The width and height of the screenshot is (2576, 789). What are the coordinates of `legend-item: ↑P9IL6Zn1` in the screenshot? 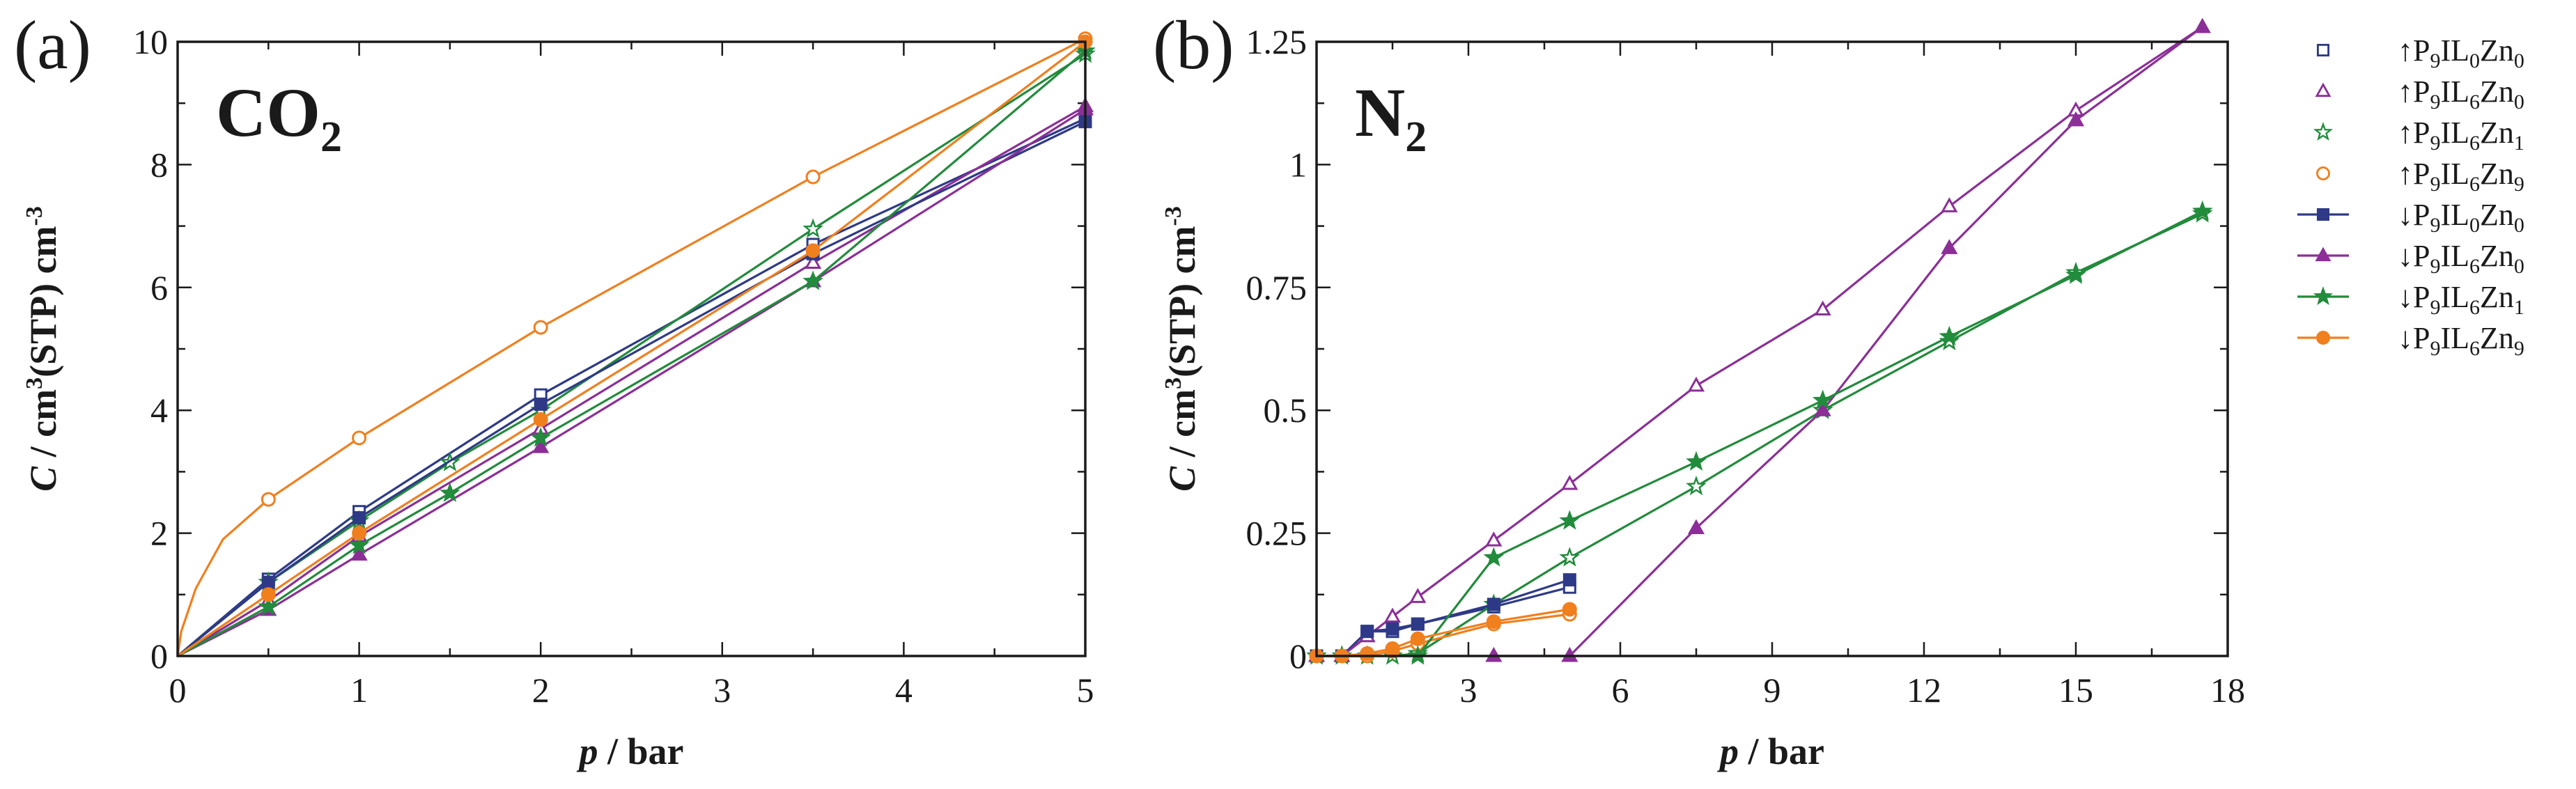 It's located at (2418, 135).